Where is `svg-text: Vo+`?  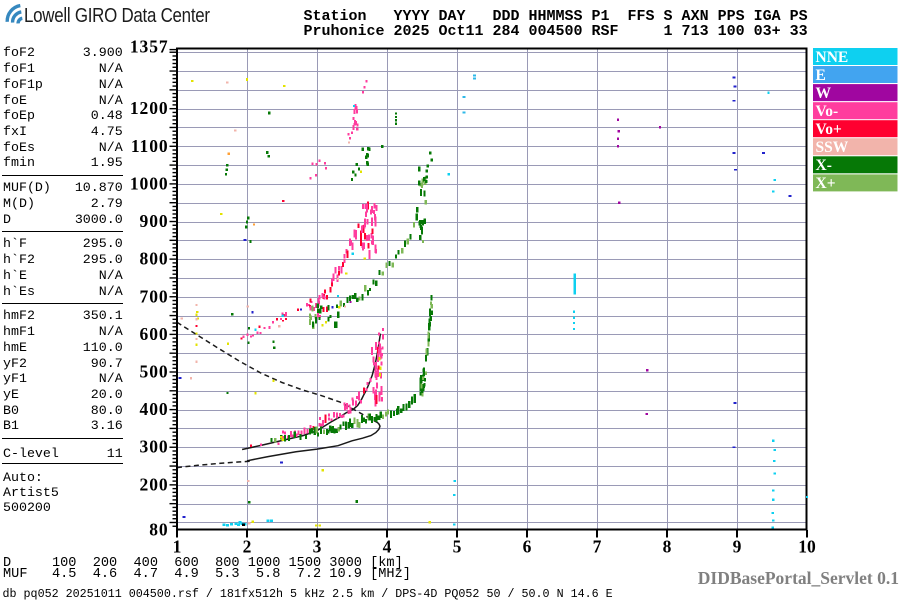
svg-text: Vo+ is located at coordinates (829, 129).